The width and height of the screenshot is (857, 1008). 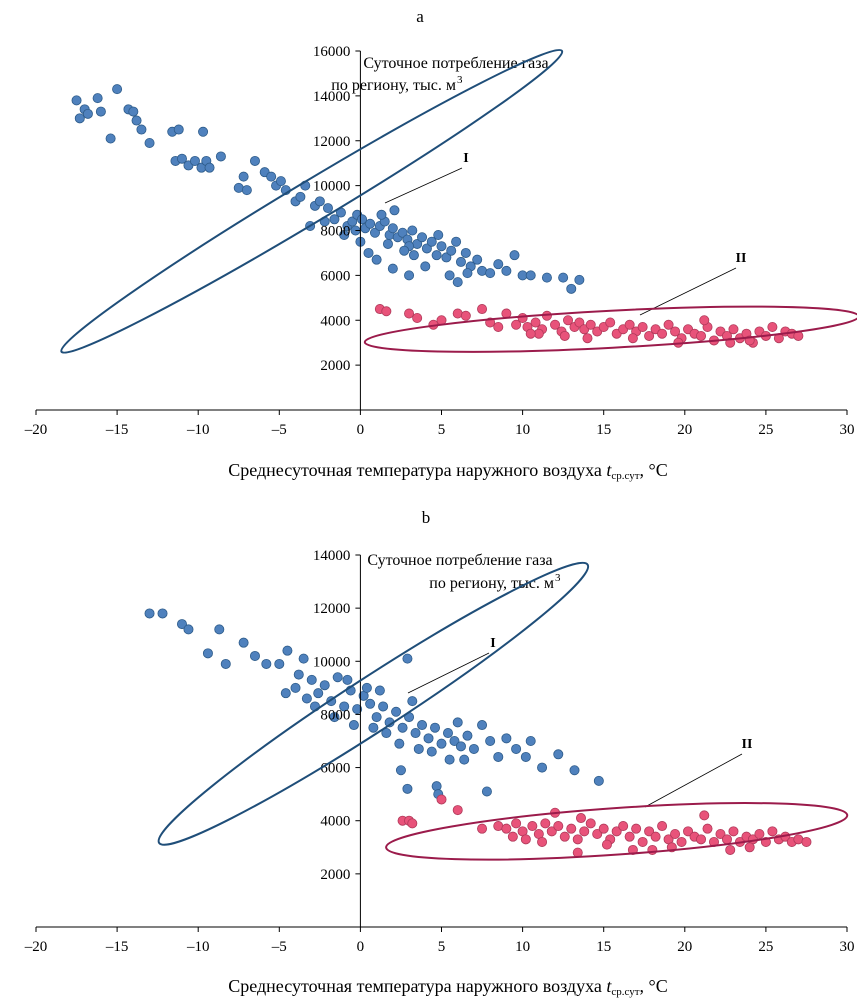 I want to click on x-axis-var-a: t, so click(x=609, y=470).